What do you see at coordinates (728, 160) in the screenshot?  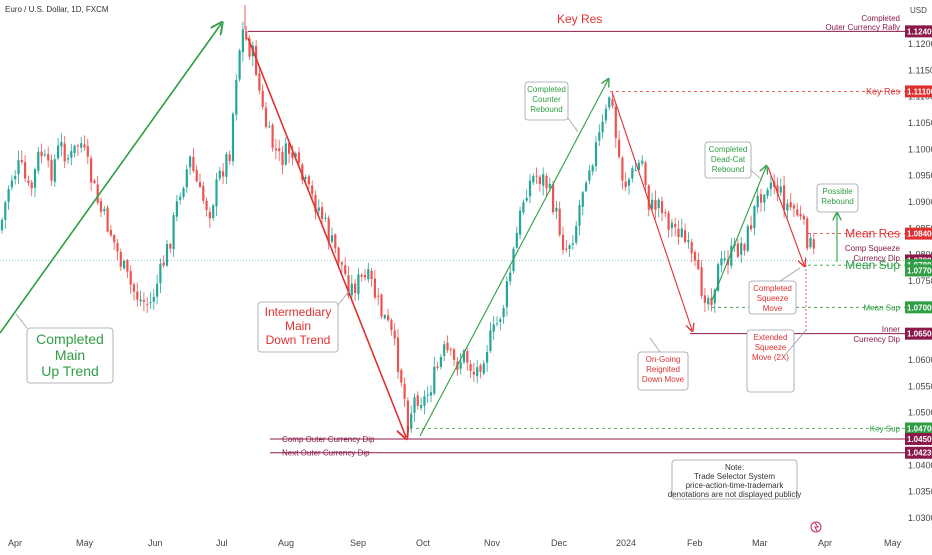 I see `completed-dead-cat-rebound-box: Completed Dead-Cat Rebound` at bounding box center [728, 160].